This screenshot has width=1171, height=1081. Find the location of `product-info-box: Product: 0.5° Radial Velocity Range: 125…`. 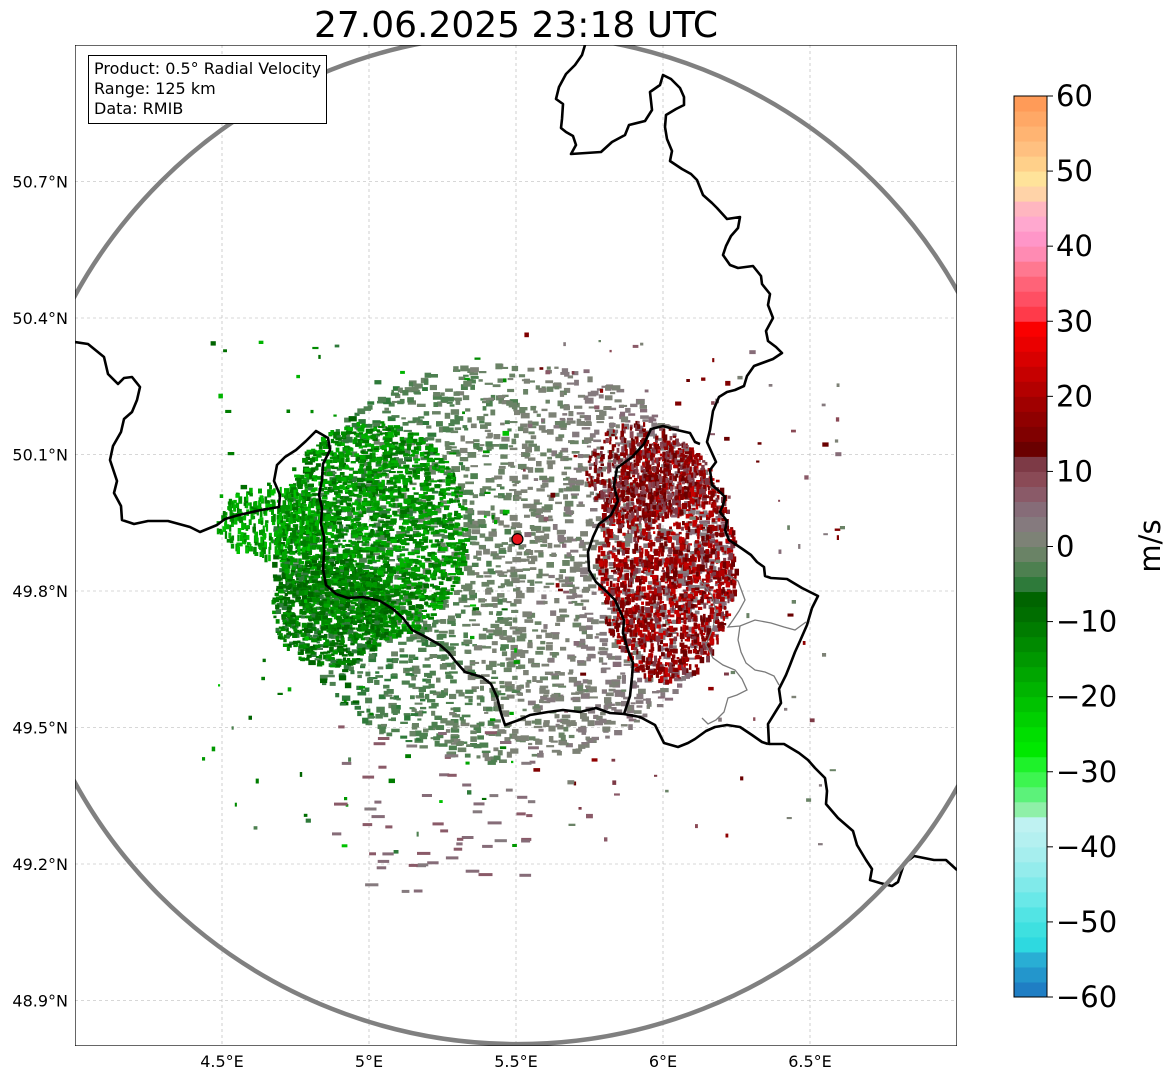

product-info-box: Product: 0.5° Radial Velocity Range: 125… is located at coordinates (208, 89).